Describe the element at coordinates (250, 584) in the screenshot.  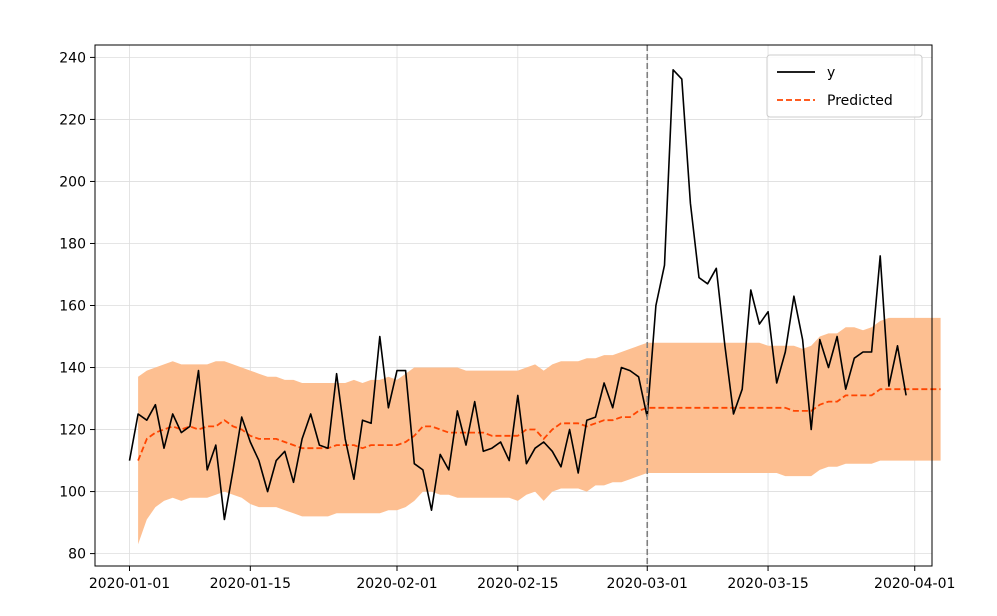
I see `x-tick-label: 2020-01-15` at that location.